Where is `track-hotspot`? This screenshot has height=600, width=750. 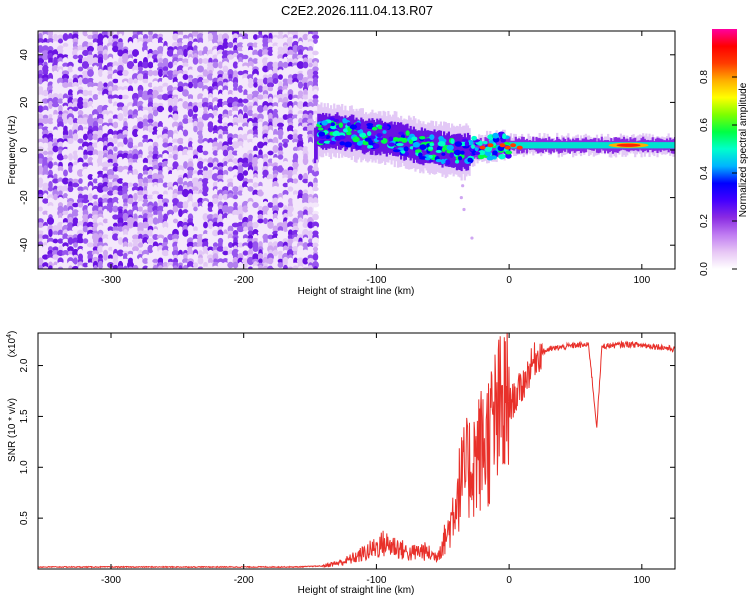
track-hotspot is located at coordinates (502, 145).